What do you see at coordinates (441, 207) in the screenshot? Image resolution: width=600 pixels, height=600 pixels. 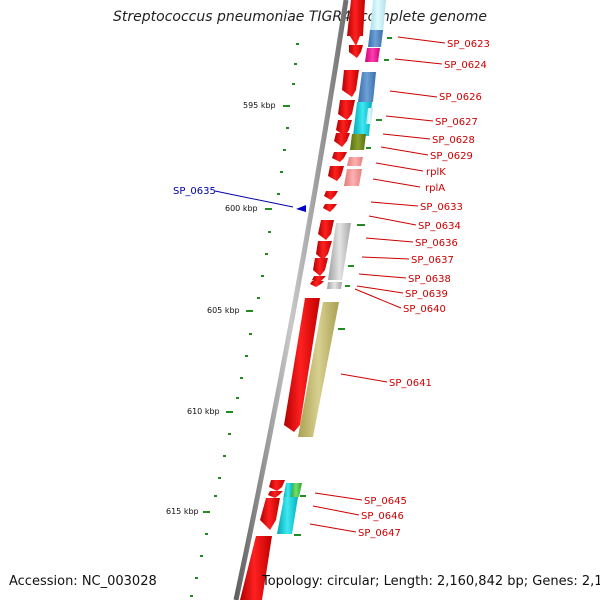 I see `label-sp0633: SP_0633` at bounding box center [441, 207].